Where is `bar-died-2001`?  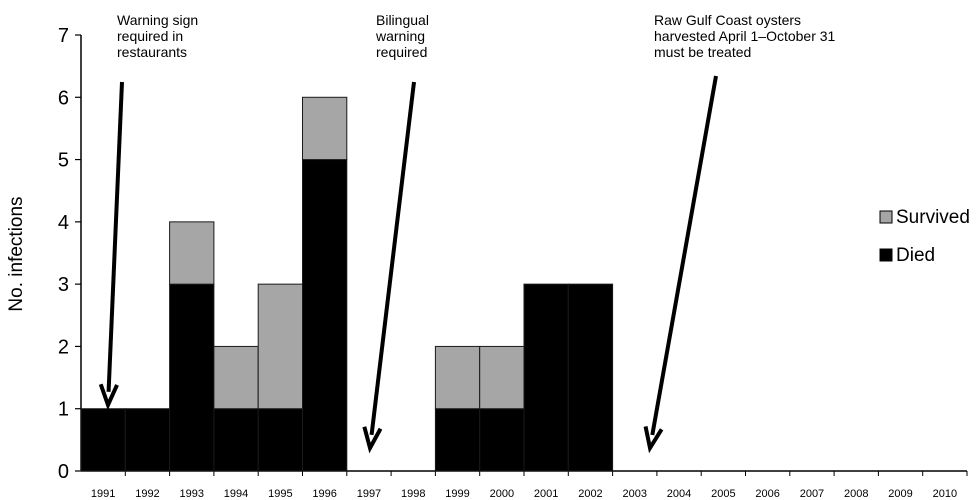
bar-died-2001 is located at coordinates (546, 377).